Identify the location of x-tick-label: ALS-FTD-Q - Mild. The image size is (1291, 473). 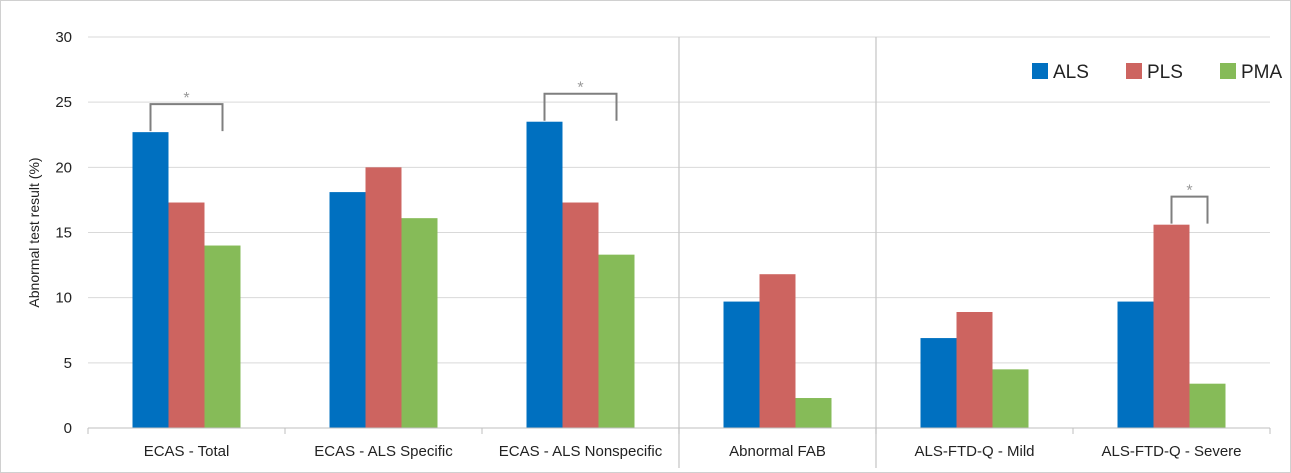
(975, 451).